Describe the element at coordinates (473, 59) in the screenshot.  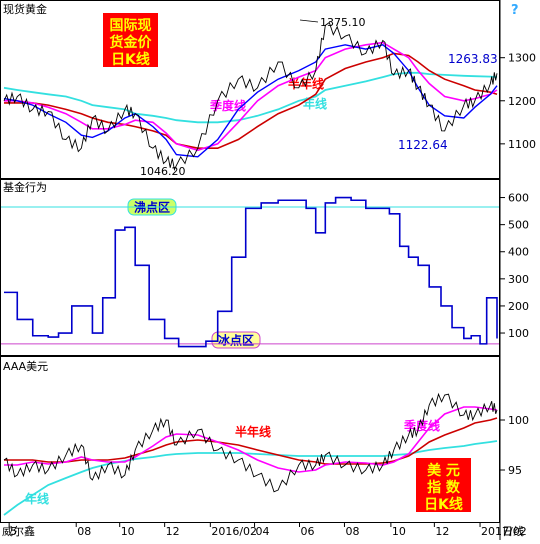
I see `gold-last-label: 1263.83` at that location.